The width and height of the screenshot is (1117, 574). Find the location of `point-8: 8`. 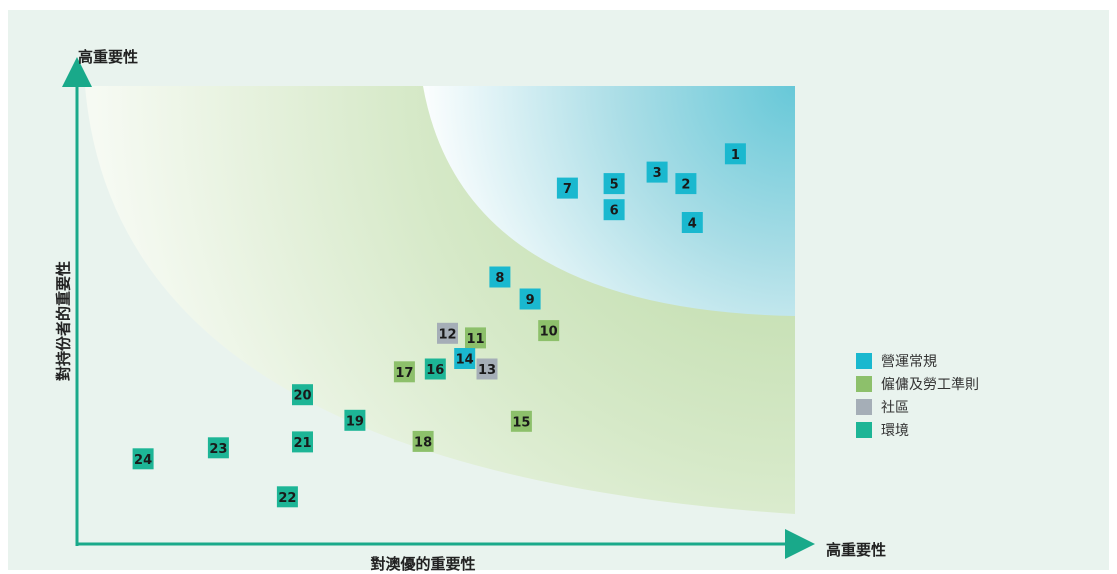

point-8: 8 is located at coordinates (500, 277).